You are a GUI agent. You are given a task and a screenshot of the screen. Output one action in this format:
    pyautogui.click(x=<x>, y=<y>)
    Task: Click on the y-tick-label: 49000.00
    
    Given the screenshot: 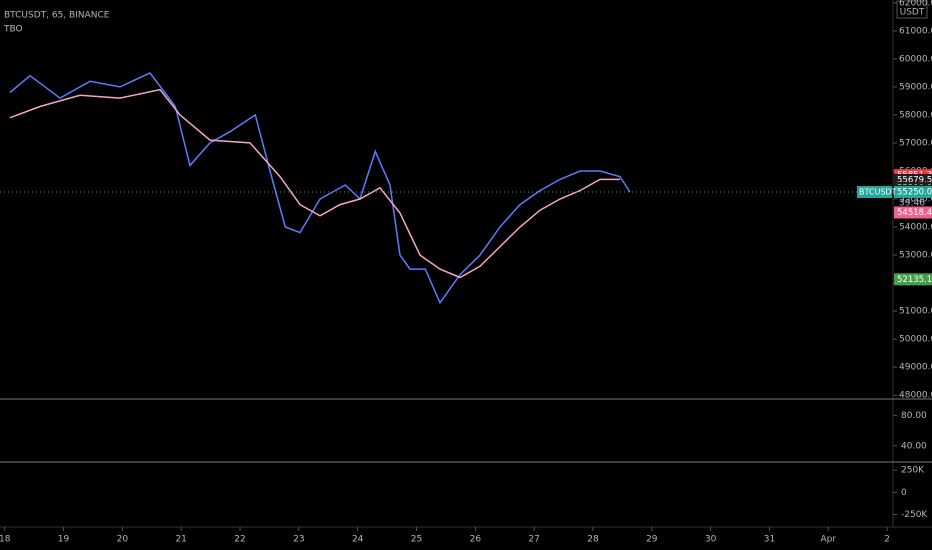 What is the action you would take?
    pyautogui.click(x=915, y=368)
    